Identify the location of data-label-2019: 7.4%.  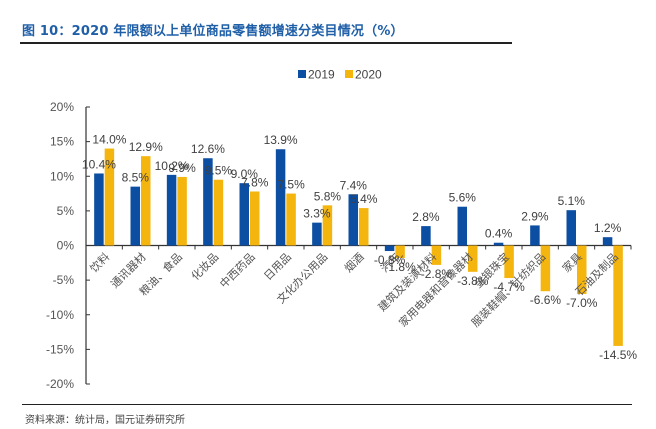
(354, 185).